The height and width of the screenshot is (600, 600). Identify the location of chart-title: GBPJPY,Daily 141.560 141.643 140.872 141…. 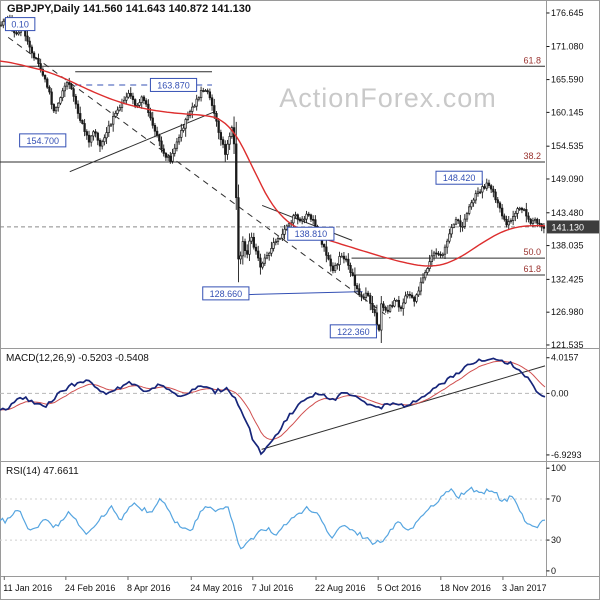
(129, 9).